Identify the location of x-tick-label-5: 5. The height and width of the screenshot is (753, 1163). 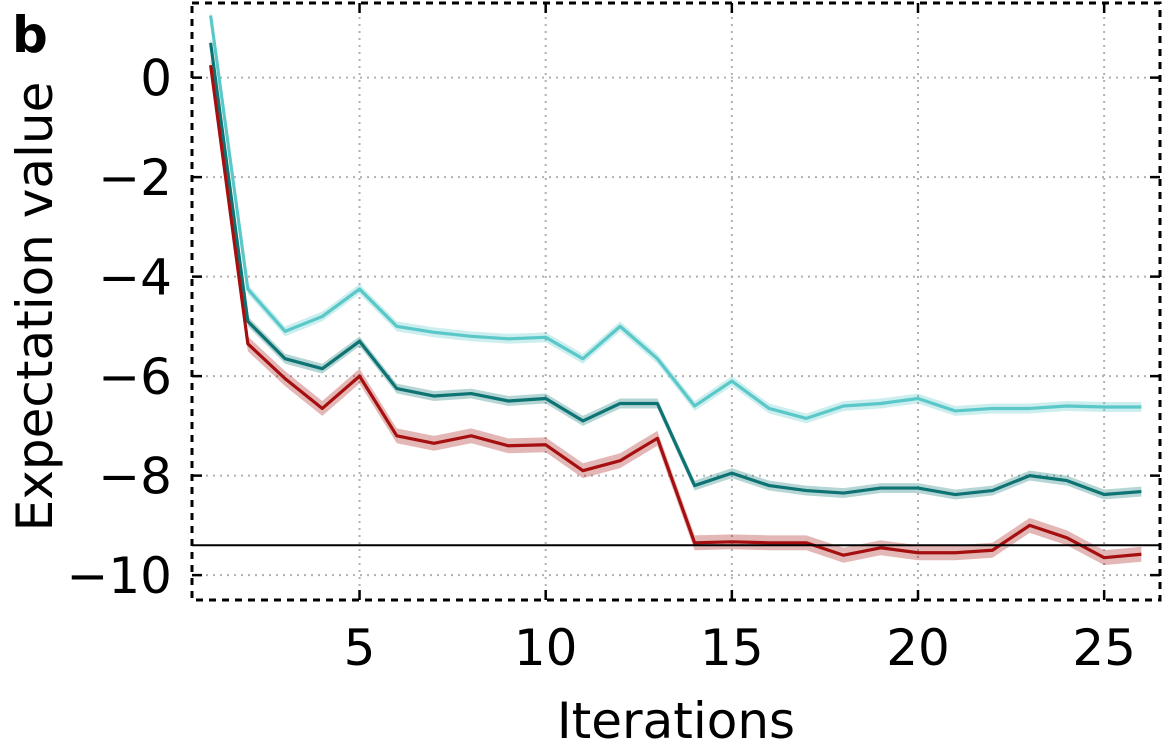
(360, 648).